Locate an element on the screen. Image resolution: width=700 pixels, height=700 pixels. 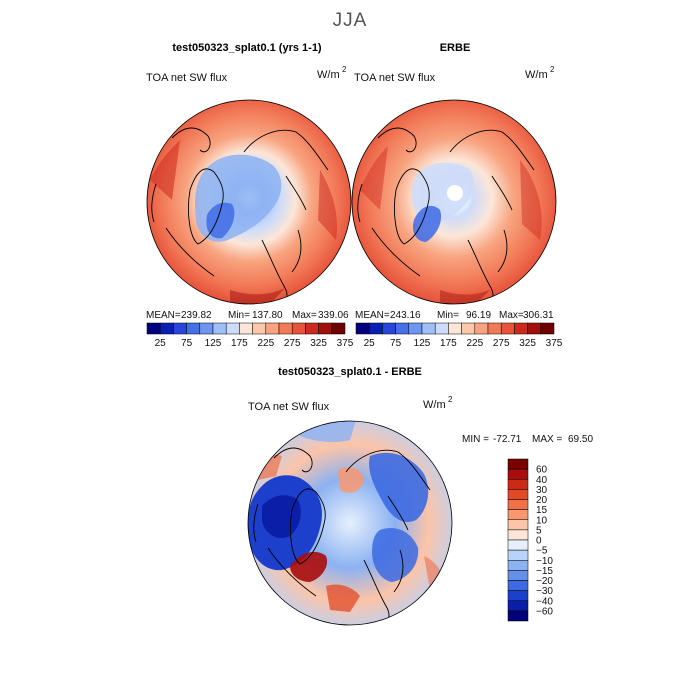
model-variable-label: TOA net SW flux is located at coordinates (187, 78).